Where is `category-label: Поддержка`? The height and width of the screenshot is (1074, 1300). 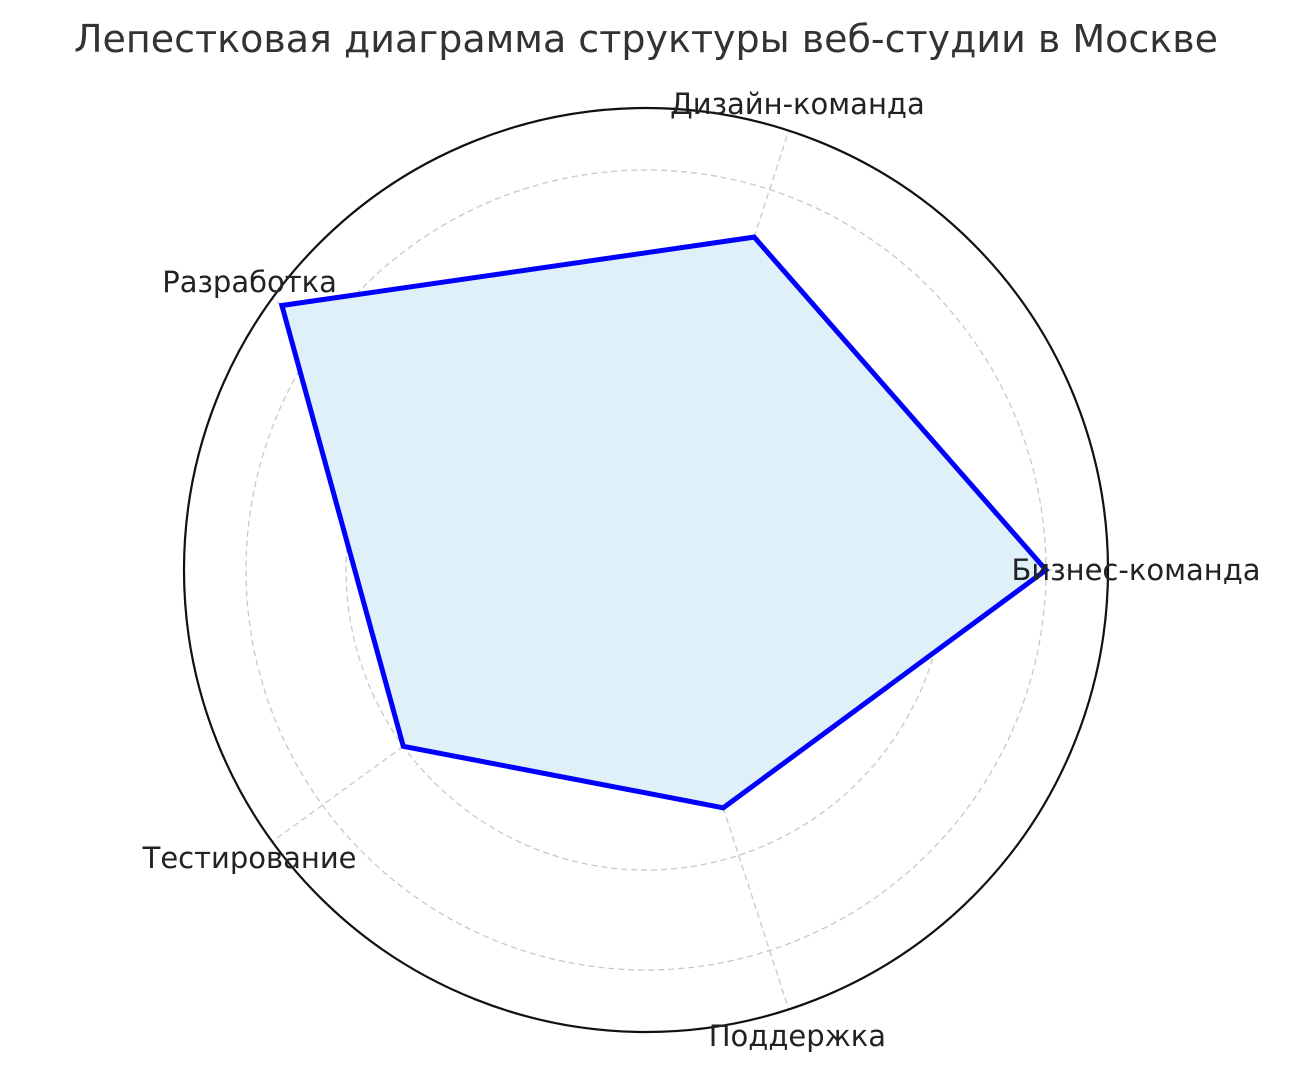 category-label: Поддержка is located at coordinates (797, 1036).